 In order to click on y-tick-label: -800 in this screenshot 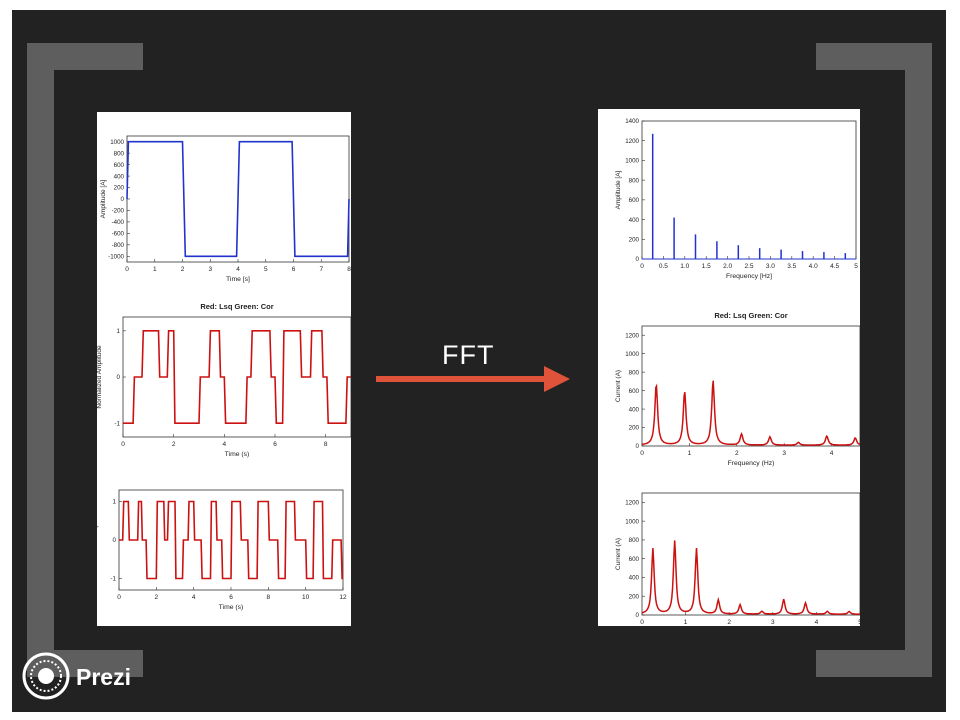, I will do `click(118, 245)`.